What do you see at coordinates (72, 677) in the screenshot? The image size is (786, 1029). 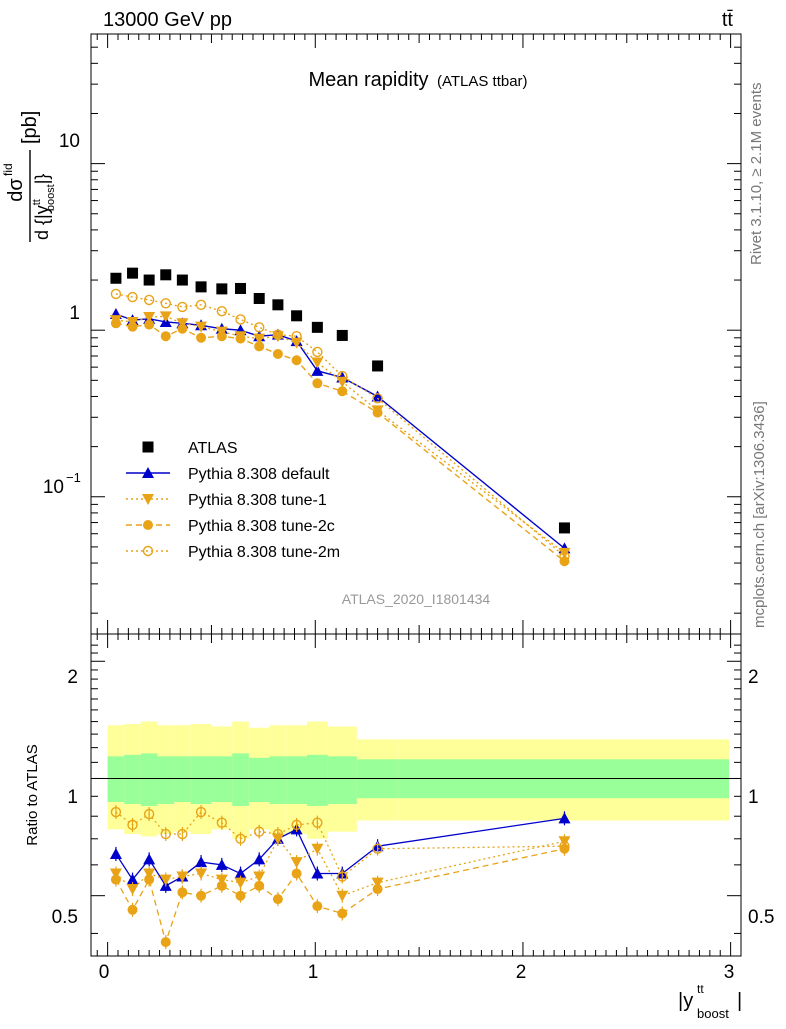 I see `ratio-tick-left-2: 2` at bounding box center [72, 677].